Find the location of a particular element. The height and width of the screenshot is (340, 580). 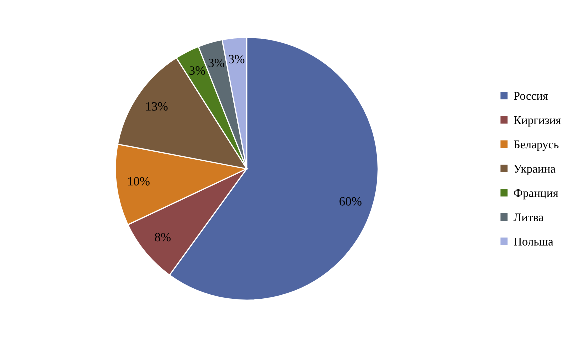

data-label: 13% is located at coordinates (157, 106).